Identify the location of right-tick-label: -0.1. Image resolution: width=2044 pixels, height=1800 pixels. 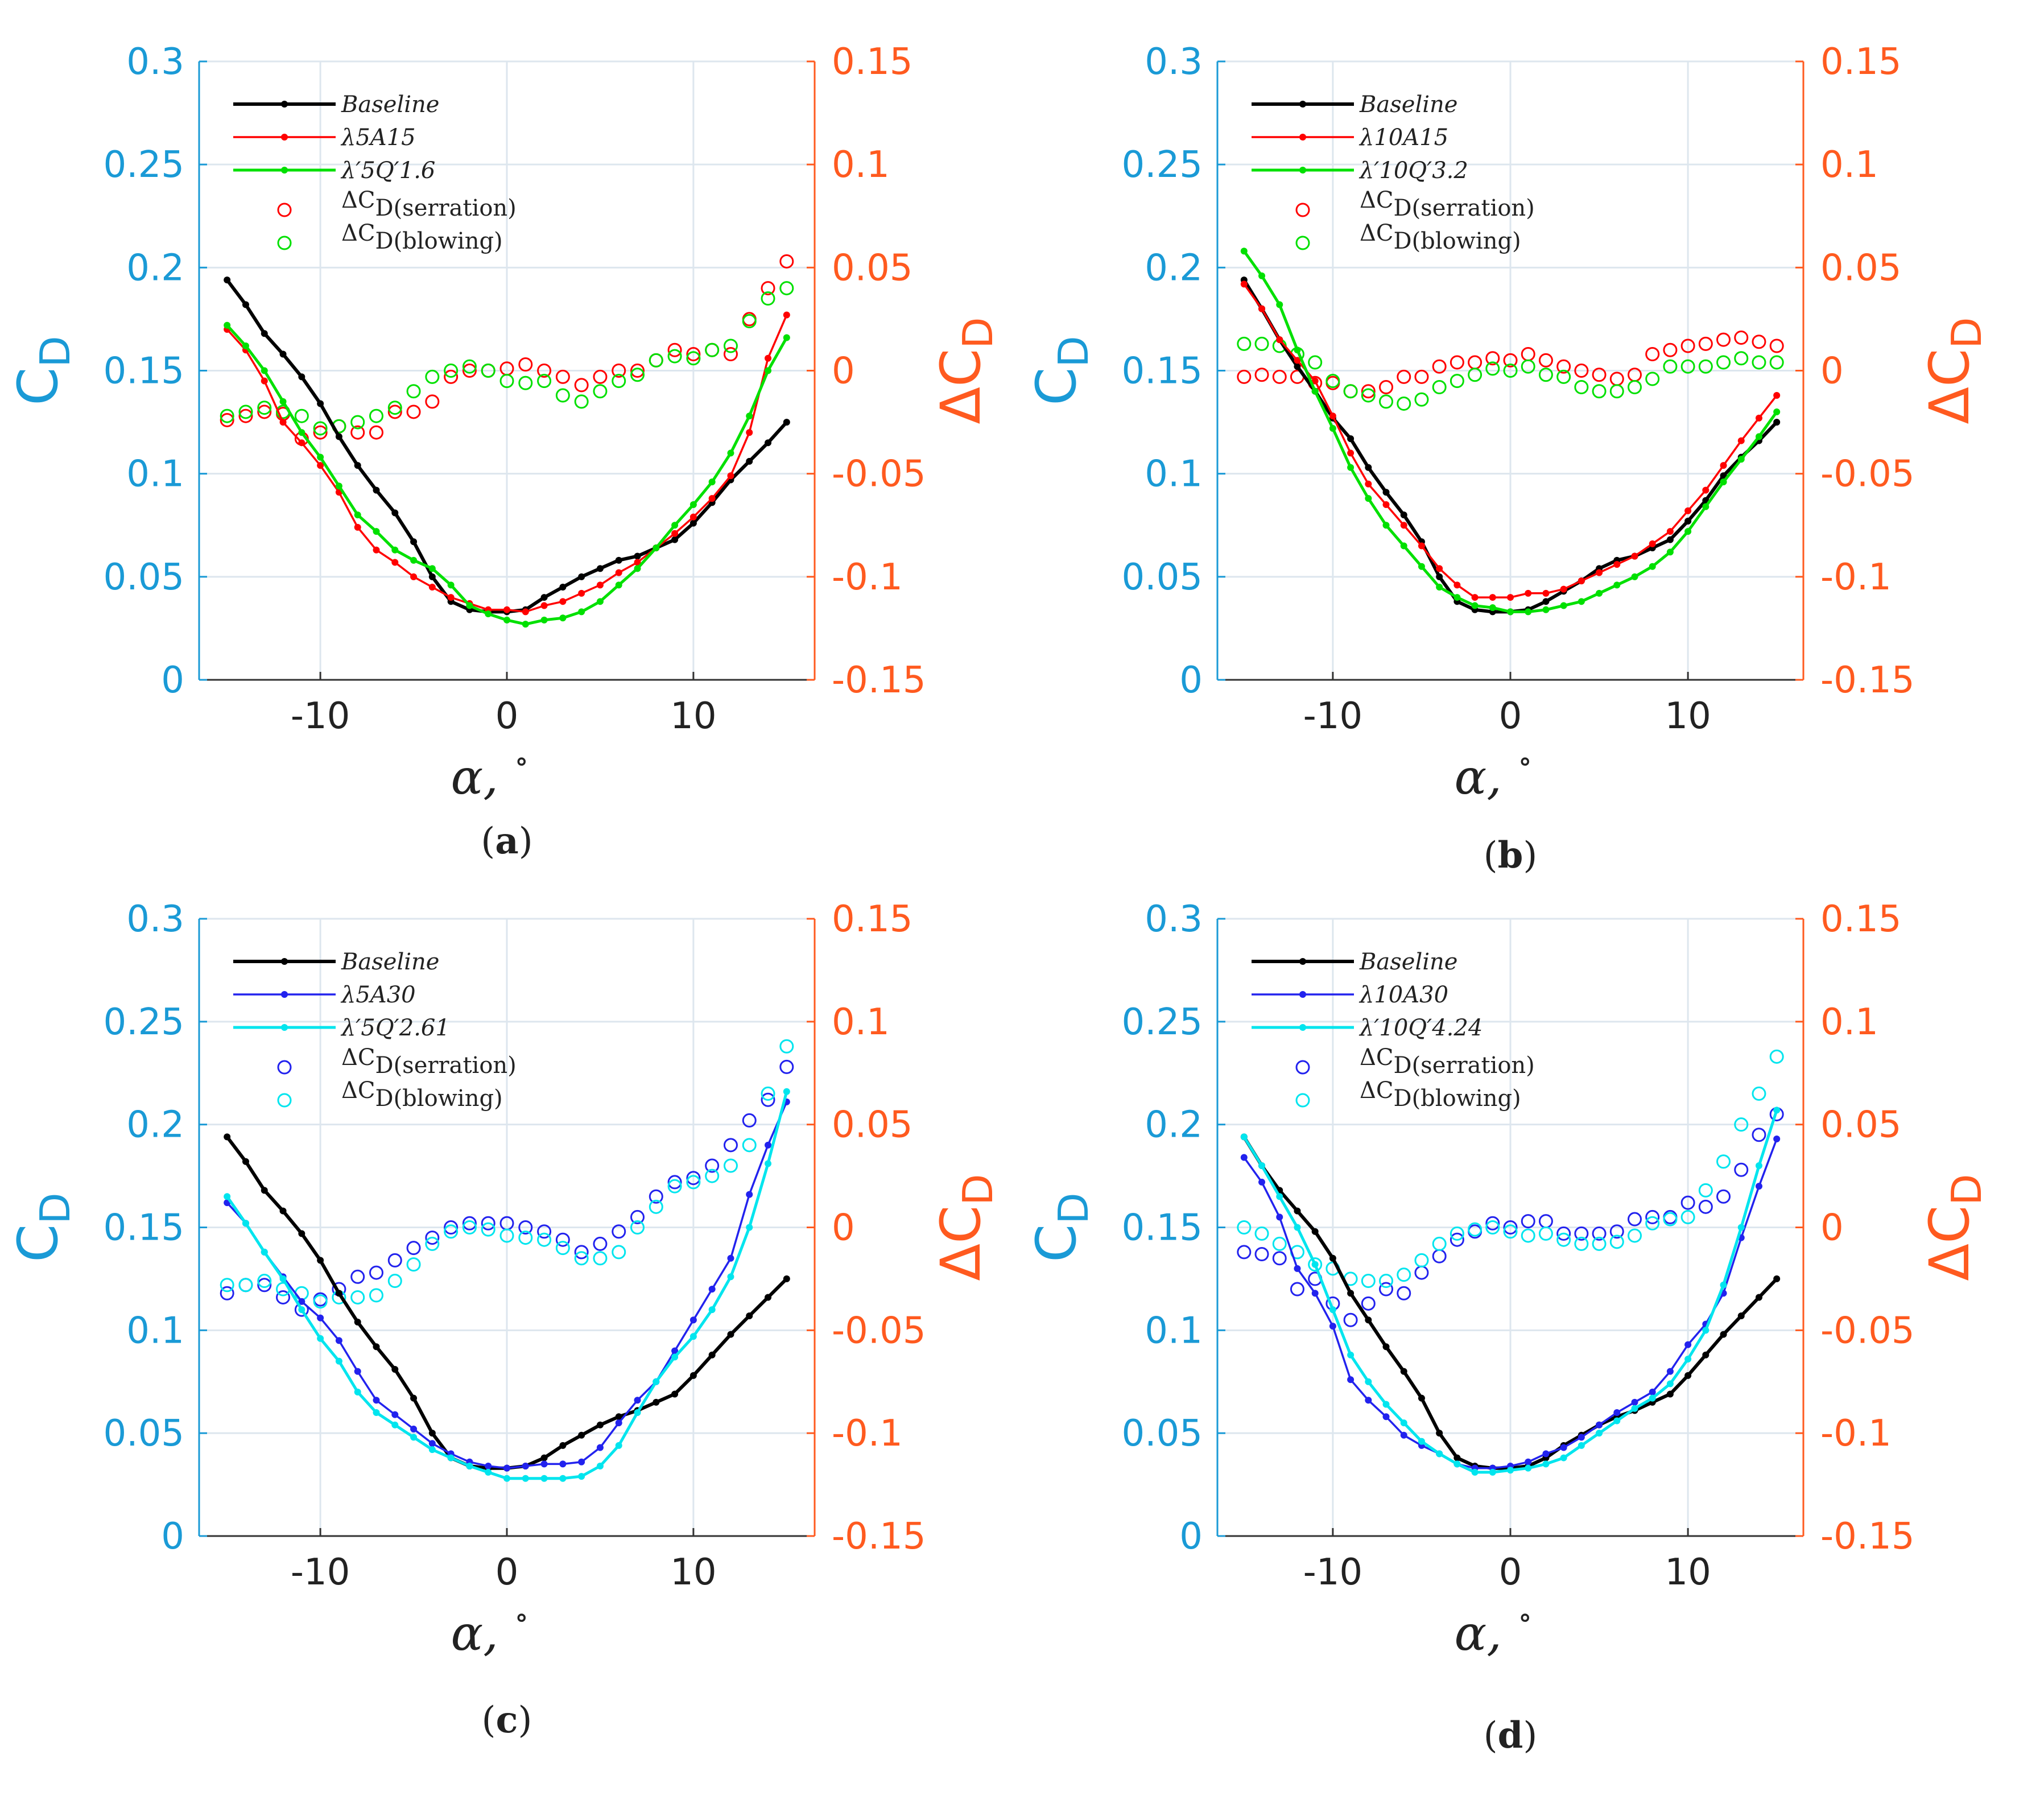
(1856, 577).